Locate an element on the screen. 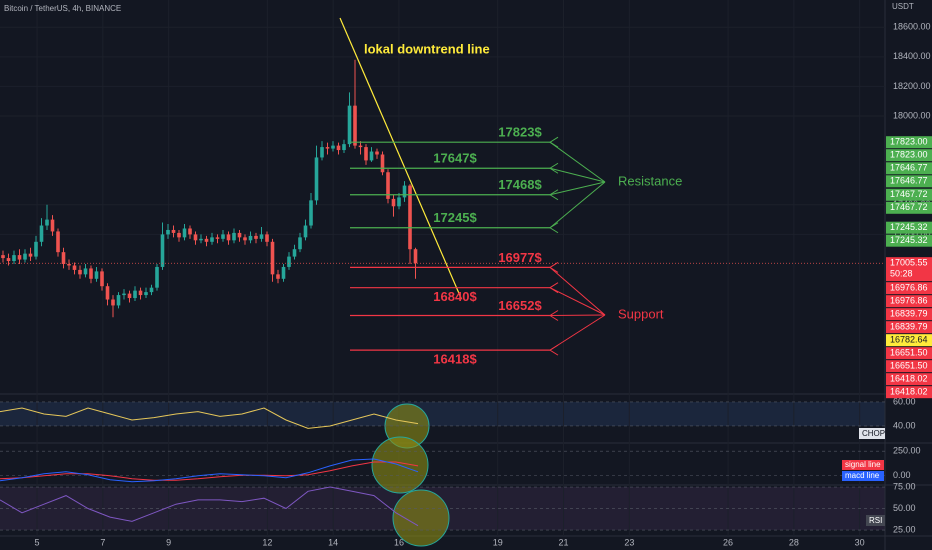  x-tick-label: 9 is located at coordinates (168, 542).